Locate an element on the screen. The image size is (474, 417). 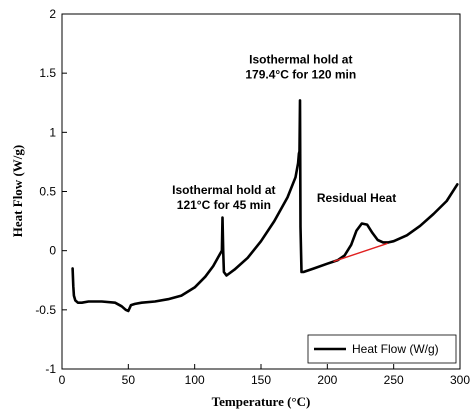
y-tick-label: 1.5 is located at coordinates (47, 73).